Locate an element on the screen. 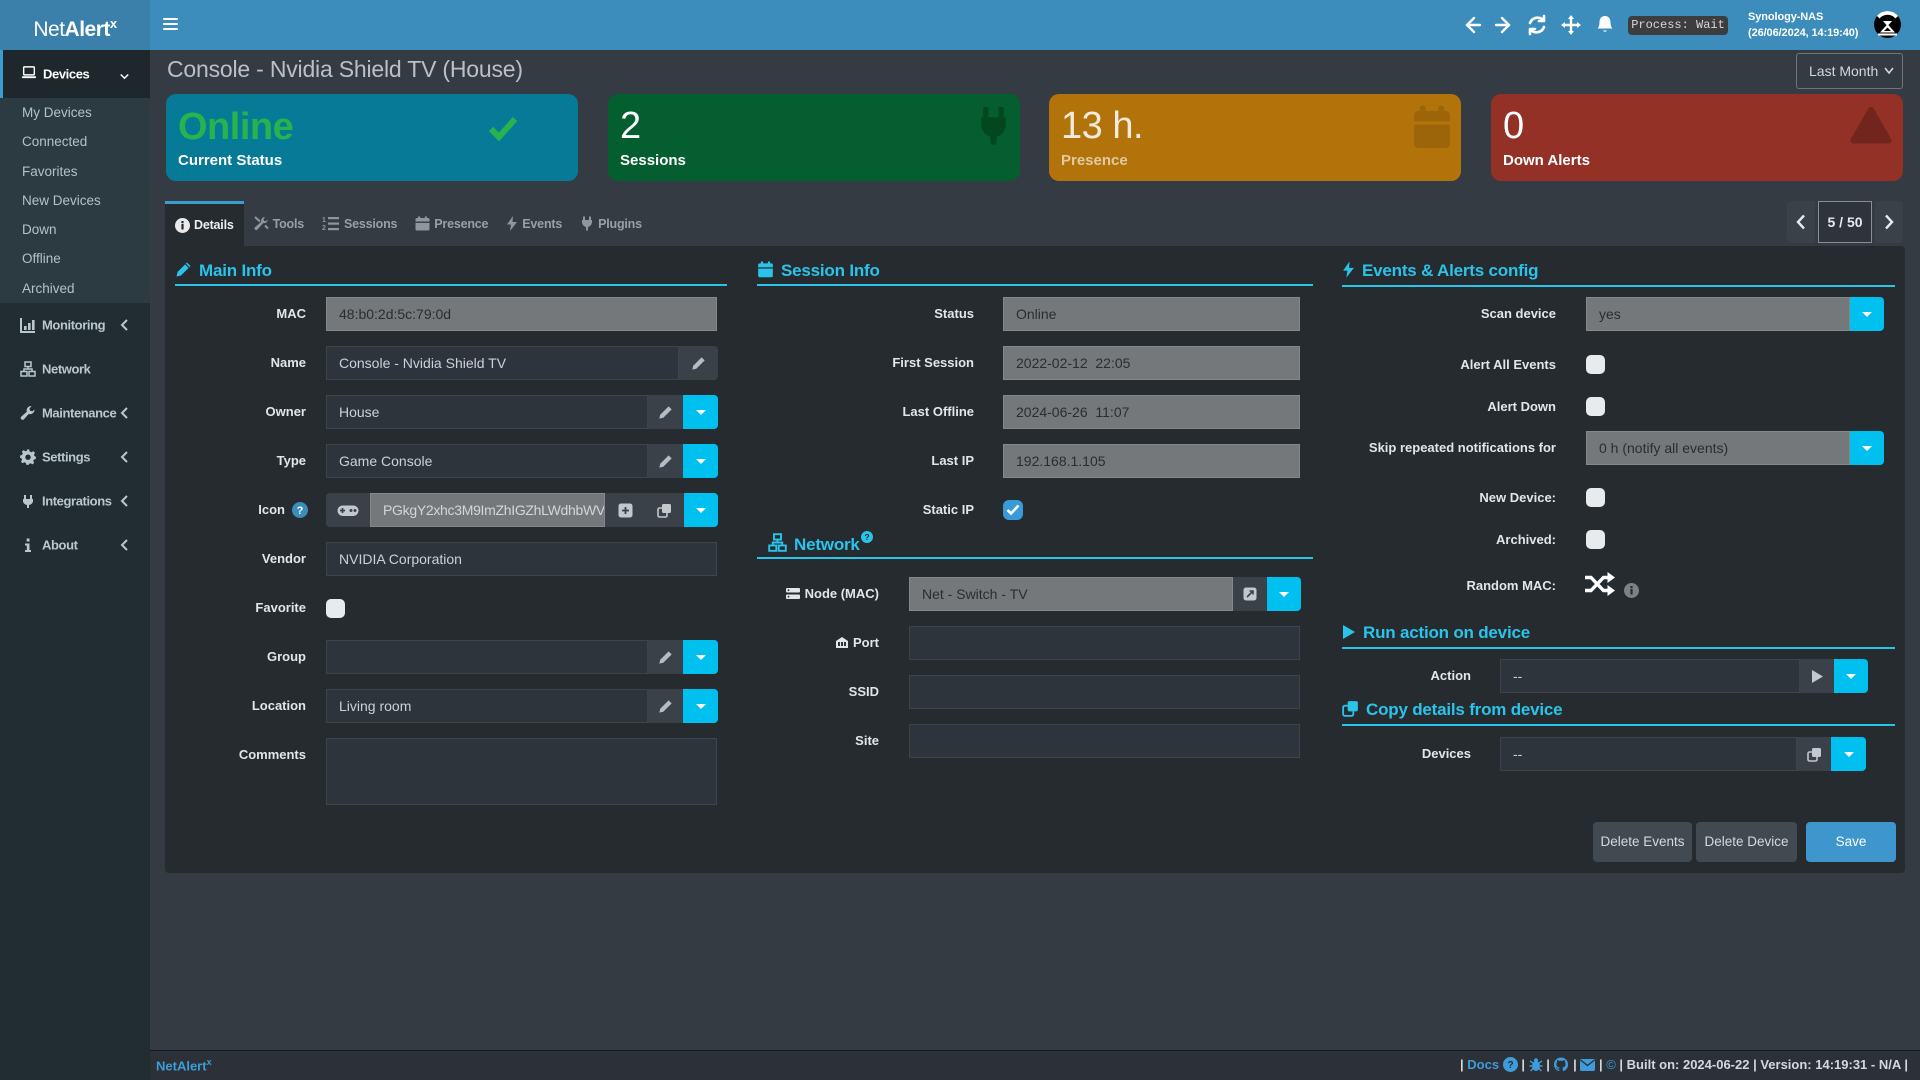  svg-text: 1 is located at coordinates (324, 220).